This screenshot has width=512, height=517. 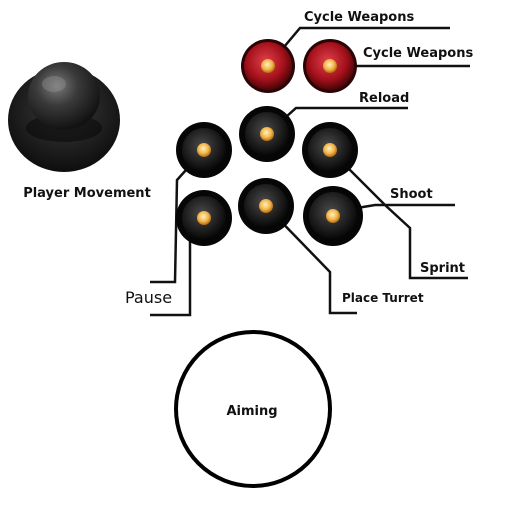 What do you see at coordinates (311, 260) in the screenshot?
I see `place-turret-line` at bounding box center [311, 260].